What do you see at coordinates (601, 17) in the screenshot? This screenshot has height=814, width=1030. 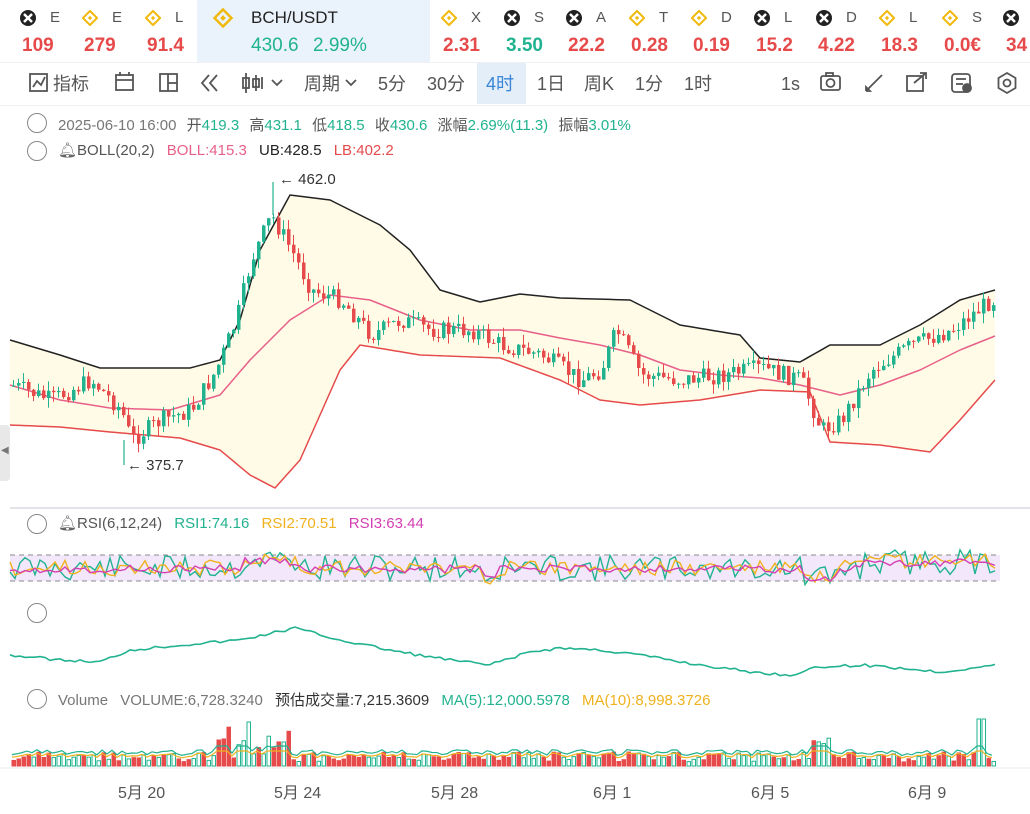 I see `ticker-symbol: A` at bounding box center [601, 17].